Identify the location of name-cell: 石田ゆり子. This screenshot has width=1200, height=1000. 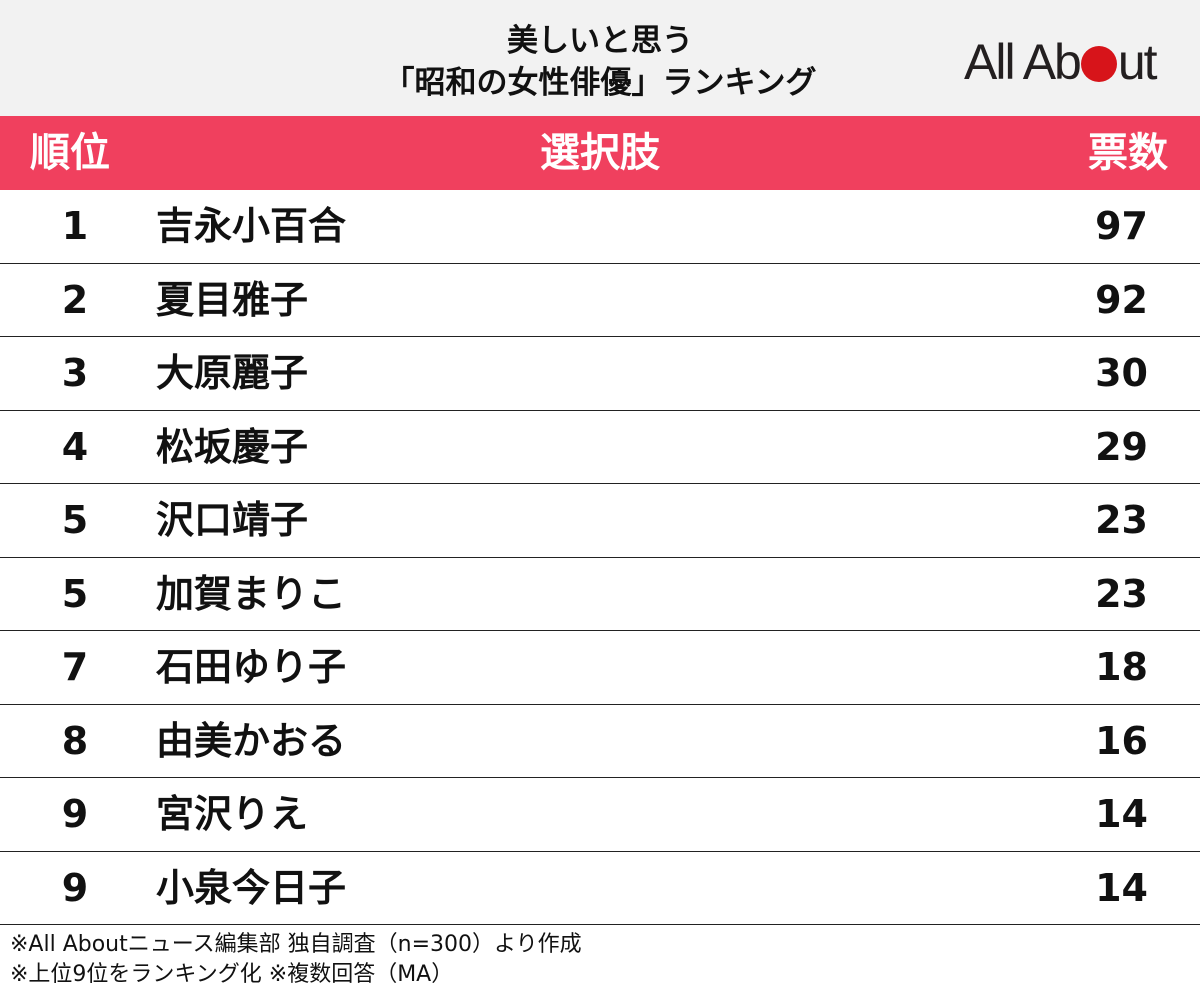
(251, 667).